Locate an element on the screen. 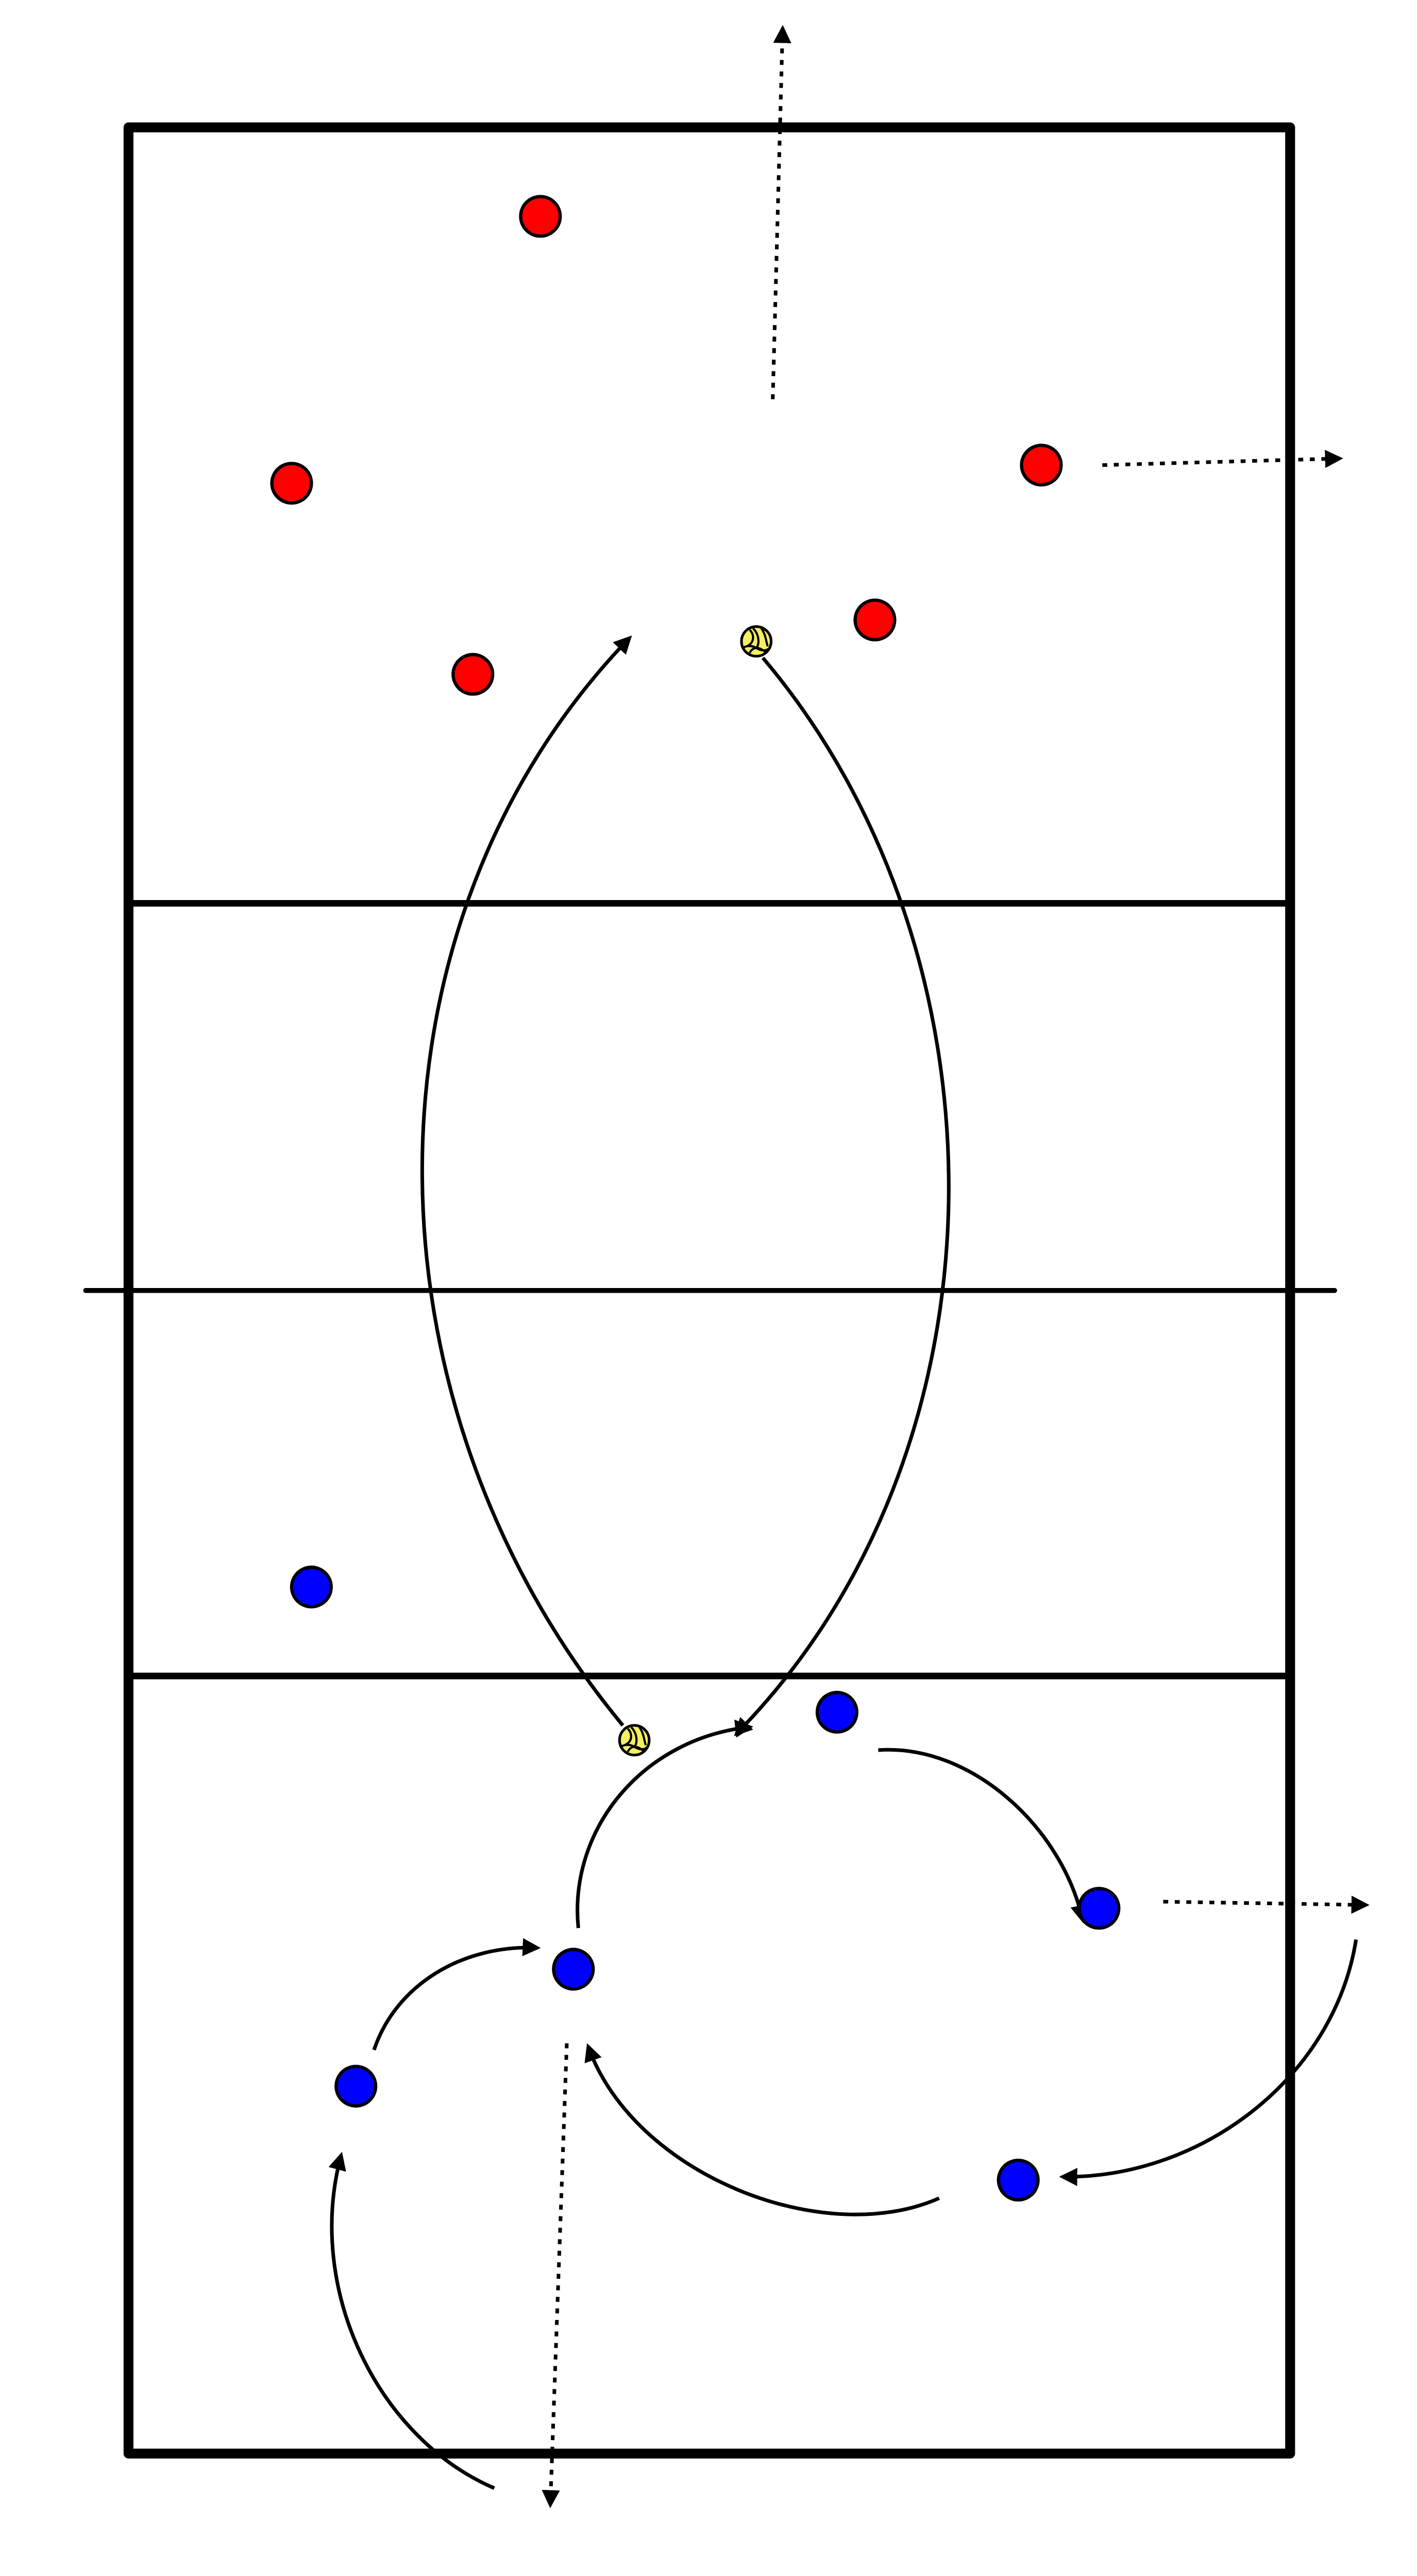 The height and width of the screenshot is (2576, 1417). balls is located at coordinates (695, 1191).